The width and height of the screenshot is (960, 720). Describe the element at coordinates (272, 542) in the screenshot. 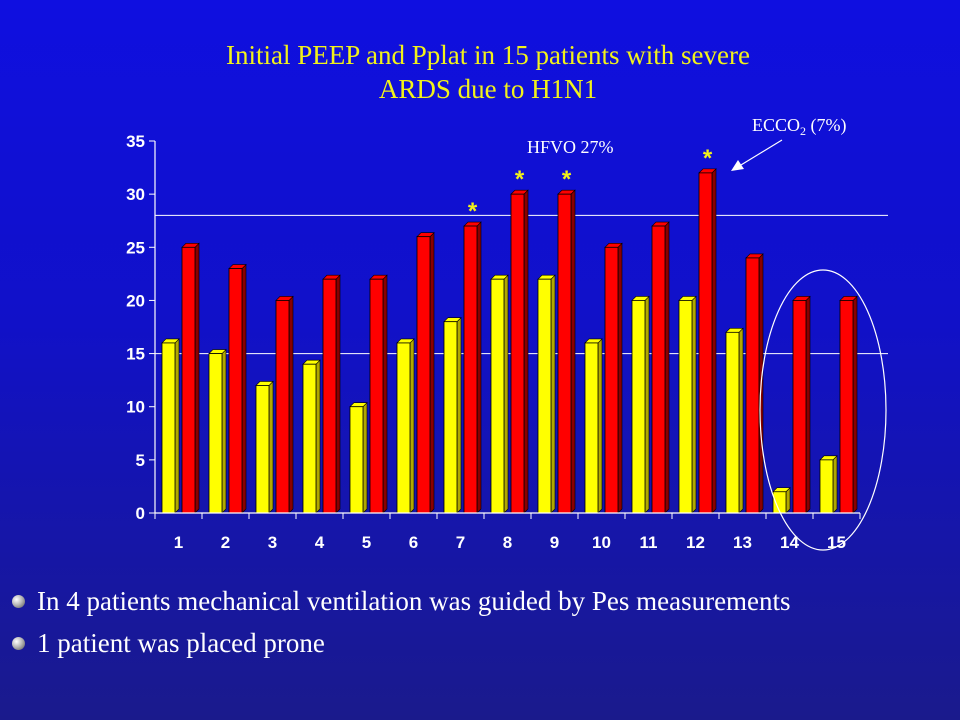

I see `x-tick-label: 3` at that location.